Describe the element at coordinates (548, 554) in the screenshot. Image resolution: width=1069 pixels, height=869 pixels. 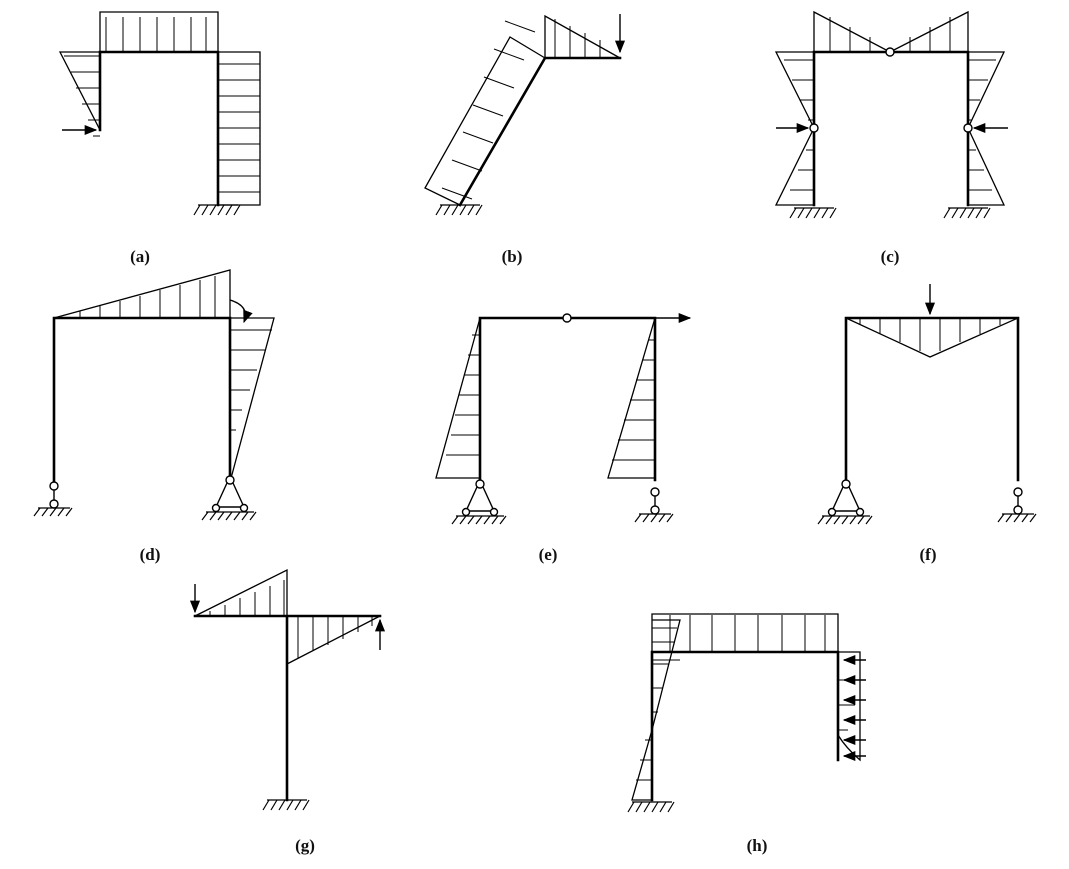
I see `panel-e-caption: (e)` at that location.